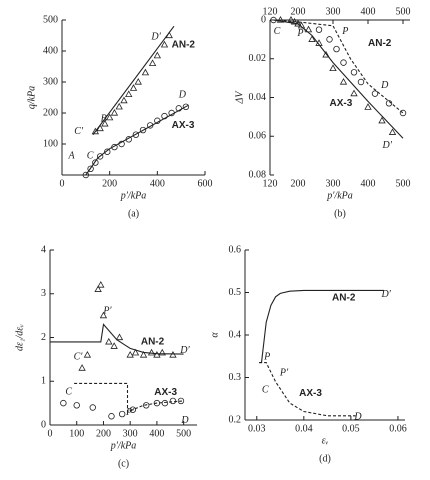 This screenshot has height=480, width=430. I want to click on y-tick-label: 300, so click(50, 81).